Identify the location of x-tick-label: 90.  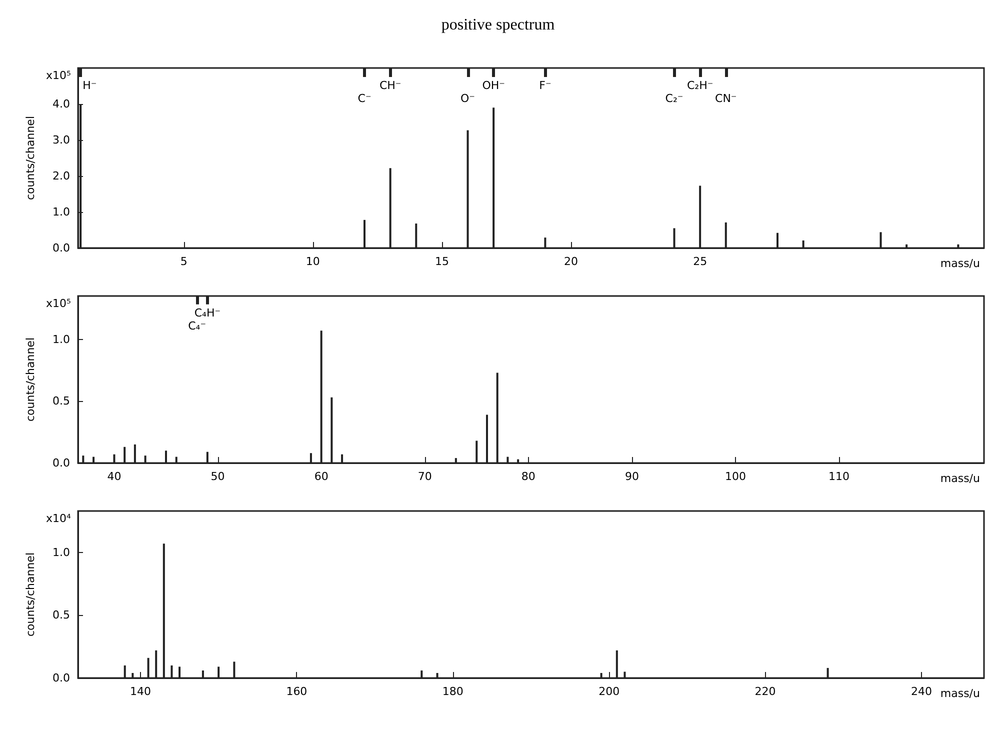
(631, 476).